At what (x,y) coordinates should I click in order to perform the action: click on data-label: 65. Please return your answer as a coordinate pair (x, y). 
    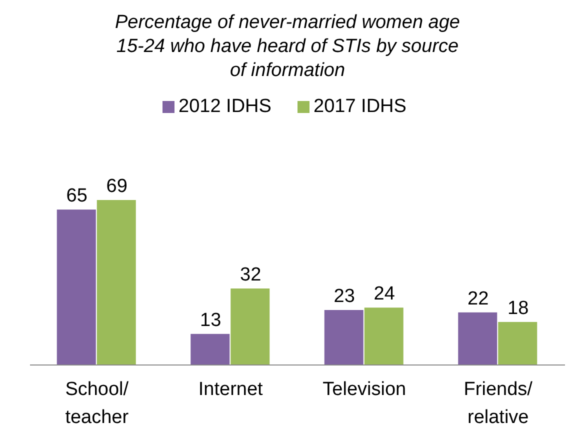
    Looking at the image, I should click on (77, 196).